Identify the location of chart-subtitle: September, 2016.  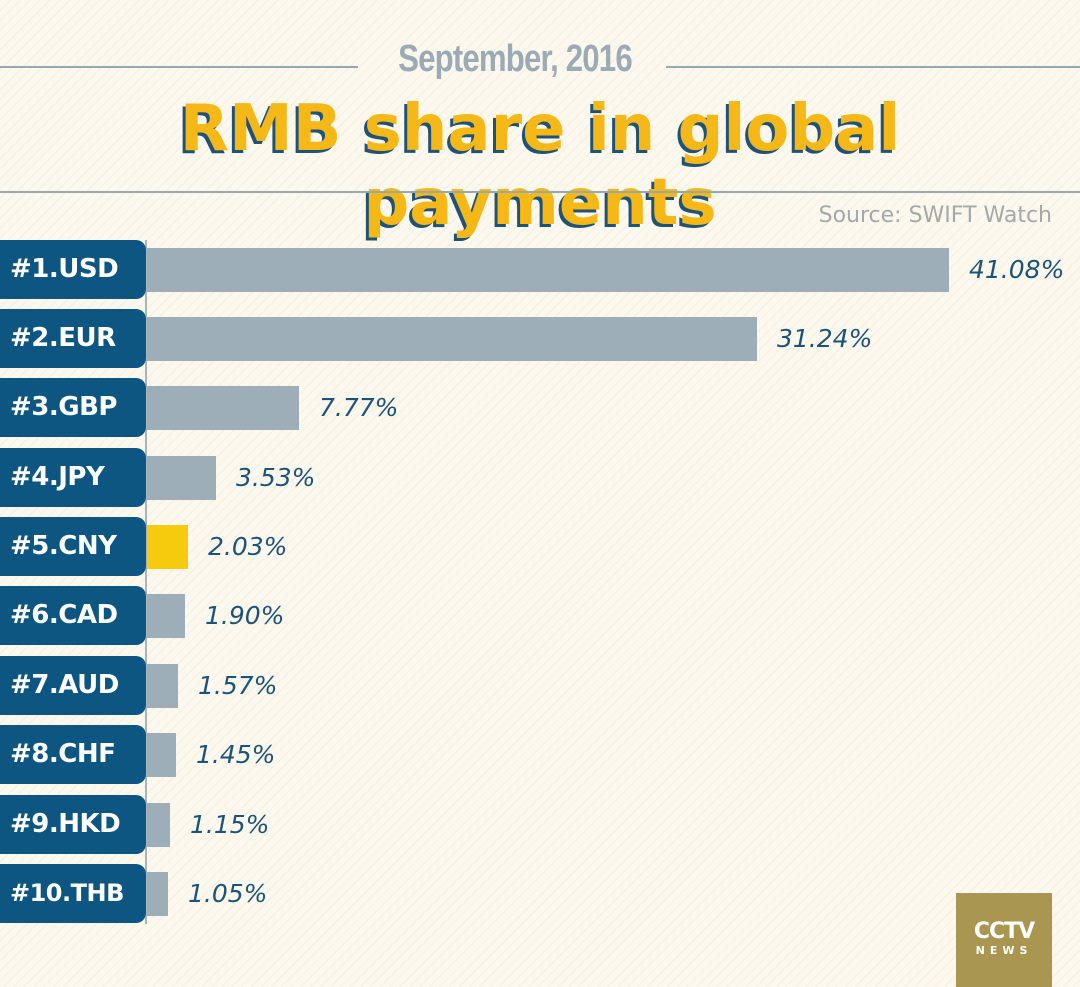
(515, 59).